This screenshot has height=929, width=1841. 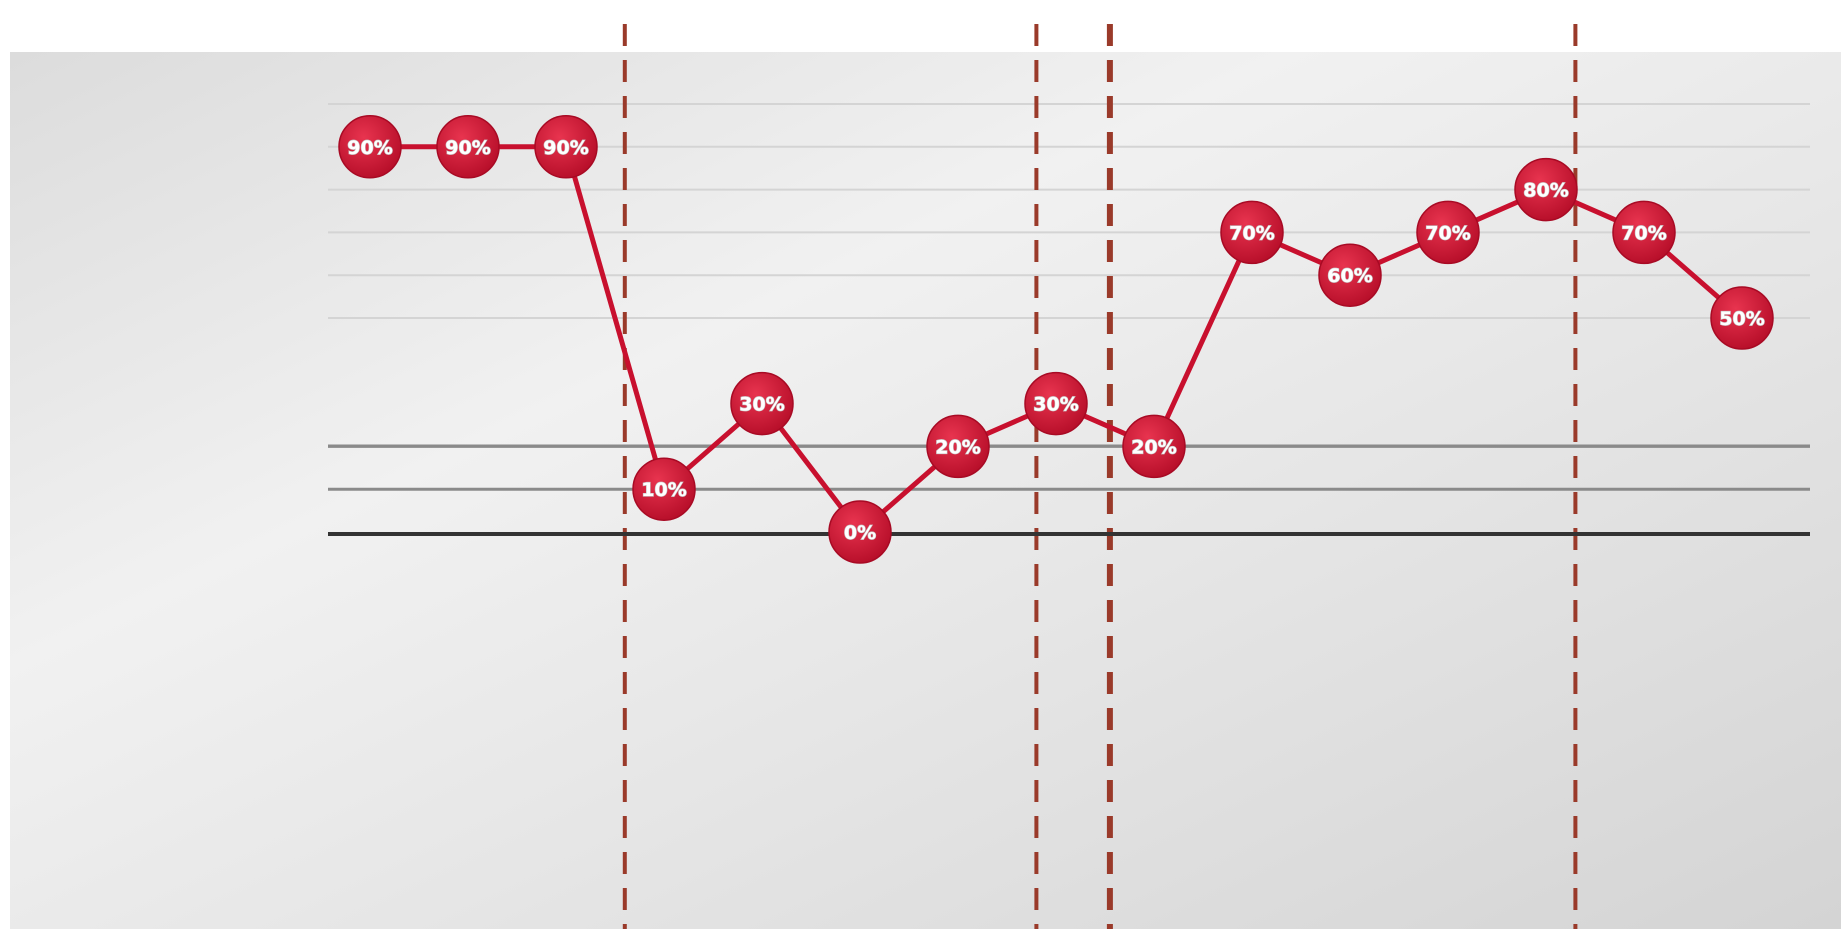 I want to click on data-label: 0%, so click(x=860, y=533).